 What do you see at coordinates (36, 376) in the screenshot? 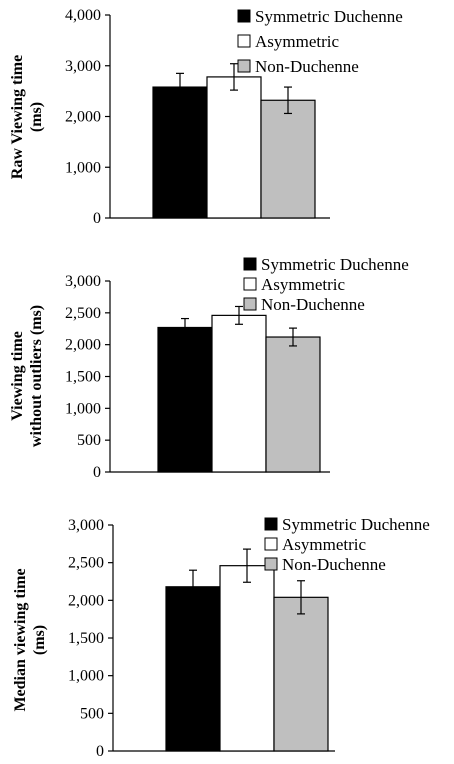
I see `y-axis-label-line: without outliers (ms)` at bounding box center [36, 376].